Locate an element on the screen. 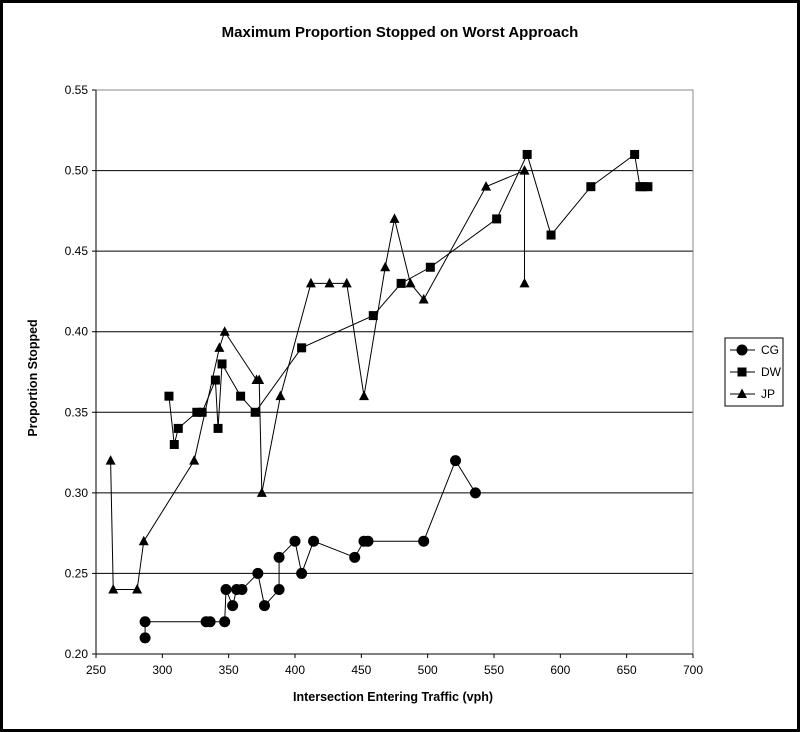 This screenshot has height=732, width=800. y-tick-label: 0.30 is located at coordinates (77, 493).